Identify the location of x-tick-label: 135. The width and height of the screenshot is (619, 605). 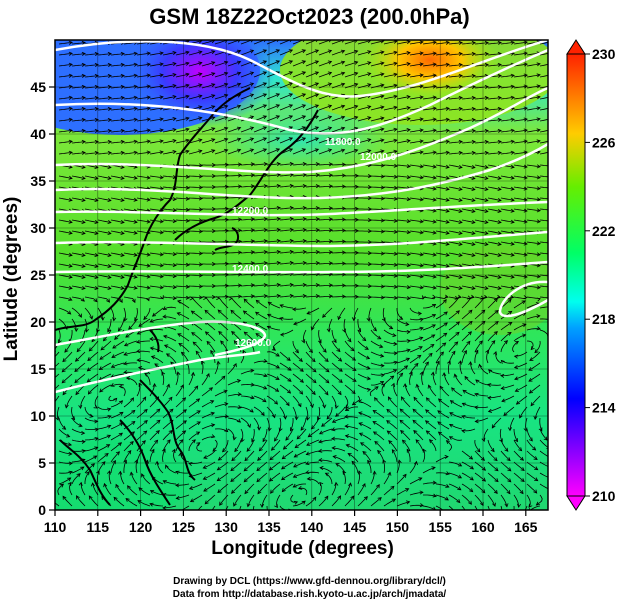
(269, 527).